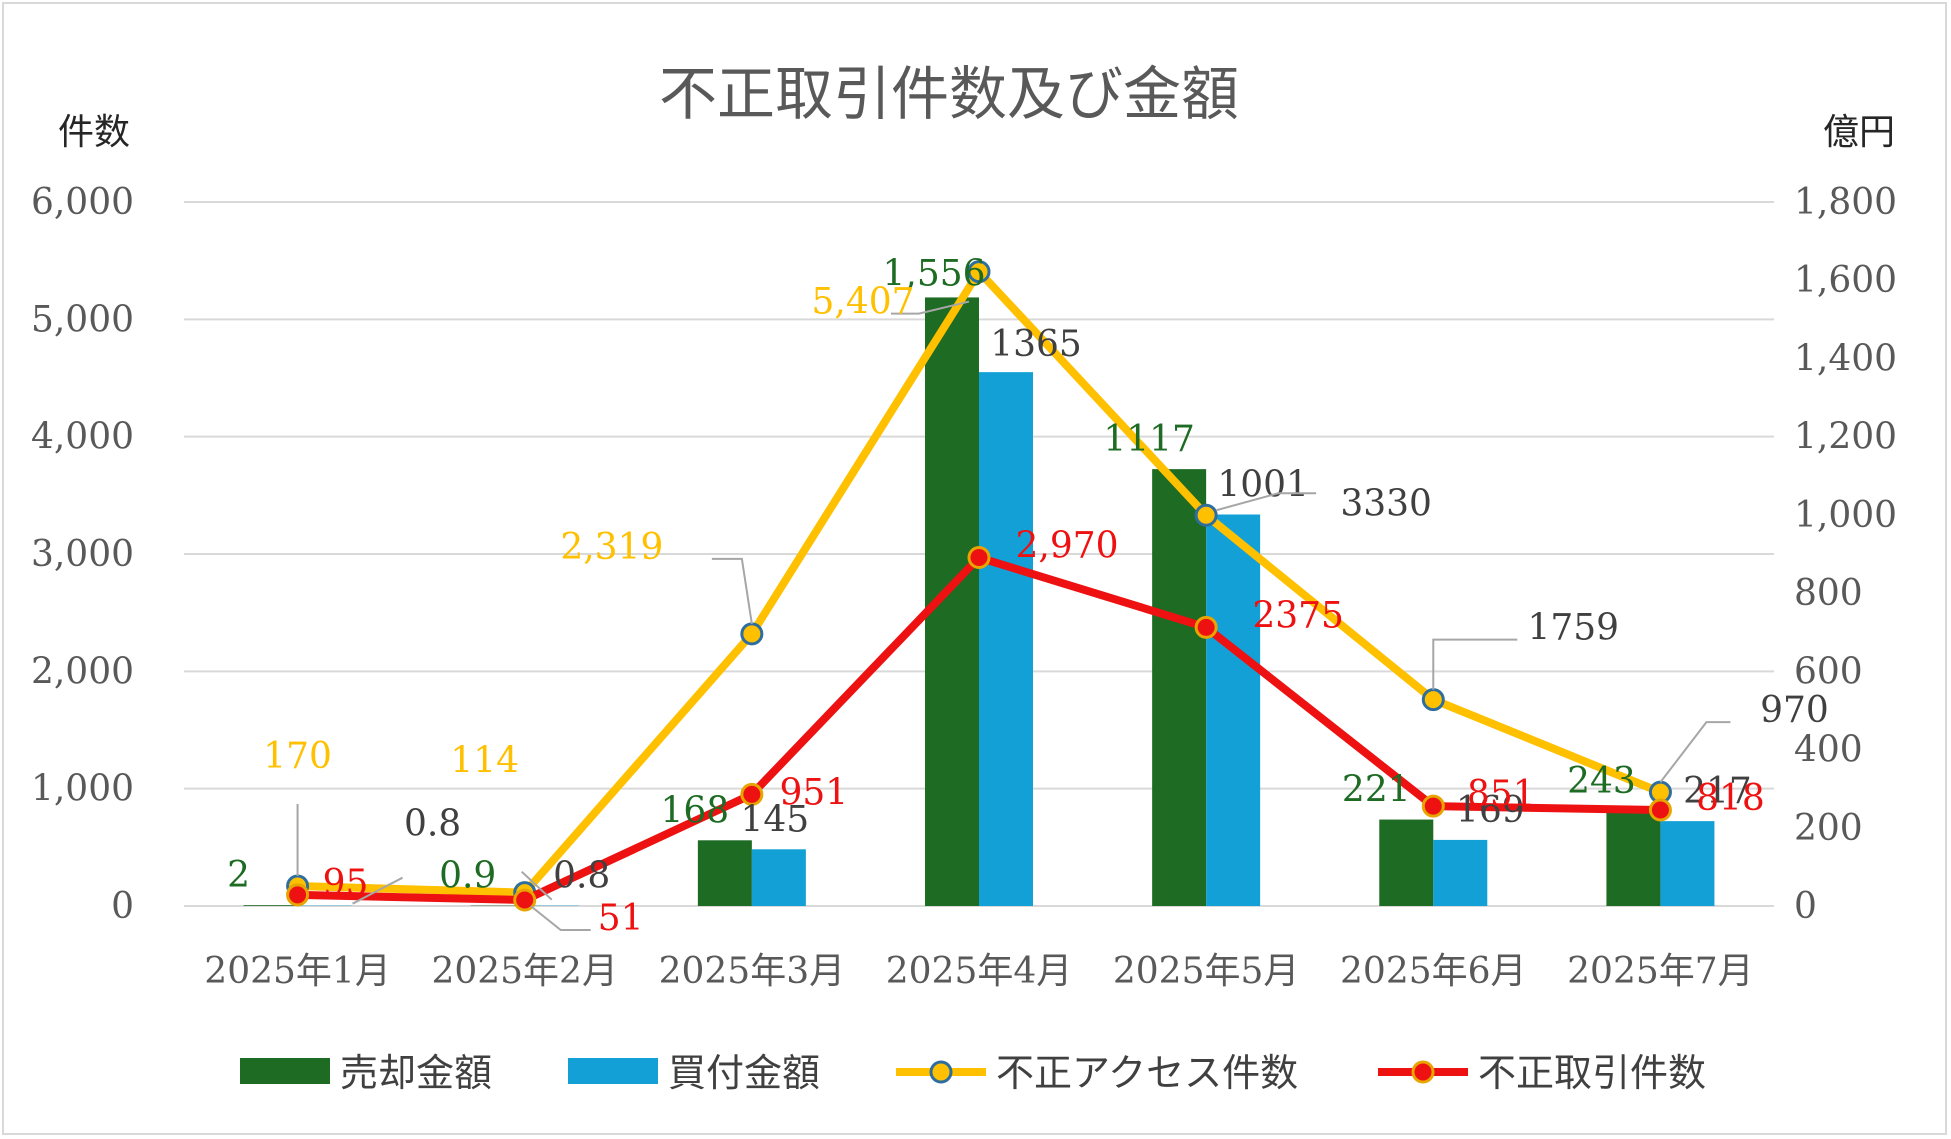  I want to click on data-label: 243, so click(1601, 781).